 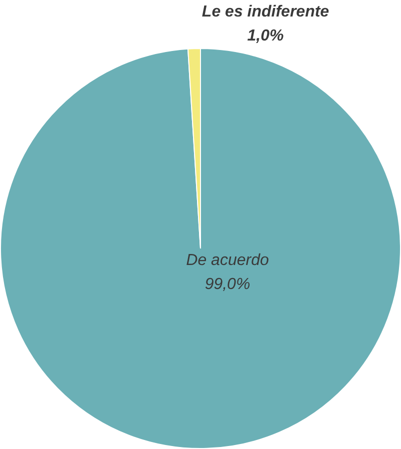 I want to click on data-label: 99,0%, so click(x=227, y=284).